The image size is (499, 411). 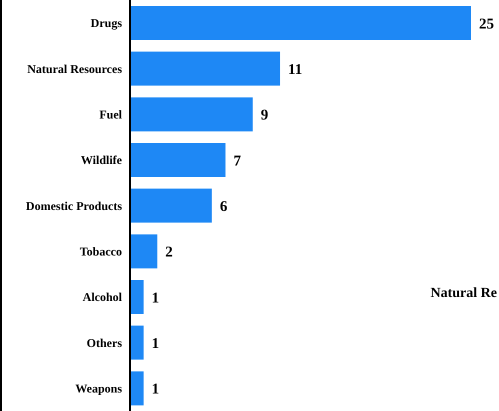 What do you see at coordinates (106, 23) in the screenshot?
I see `y-tick-label: Drugs` at bounding box center [106, 23].